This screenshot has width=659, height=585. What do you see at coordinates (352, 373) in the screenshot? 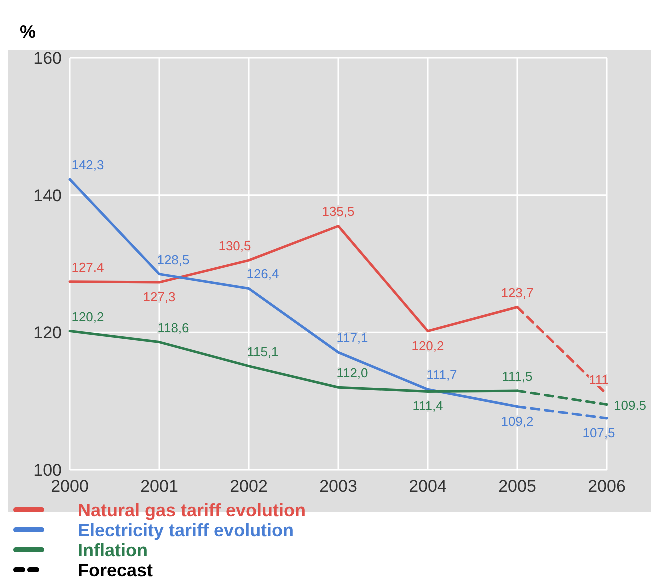
I see `data-label: 112,0` at bounding box center [352, 373].